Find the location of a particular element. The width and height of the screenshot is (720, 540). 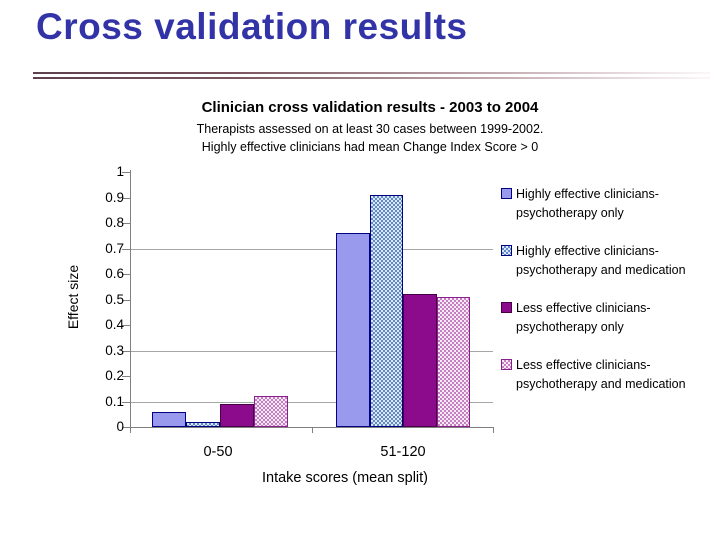

y-tick-mark-0.7 is located at coordinates (126, 249).